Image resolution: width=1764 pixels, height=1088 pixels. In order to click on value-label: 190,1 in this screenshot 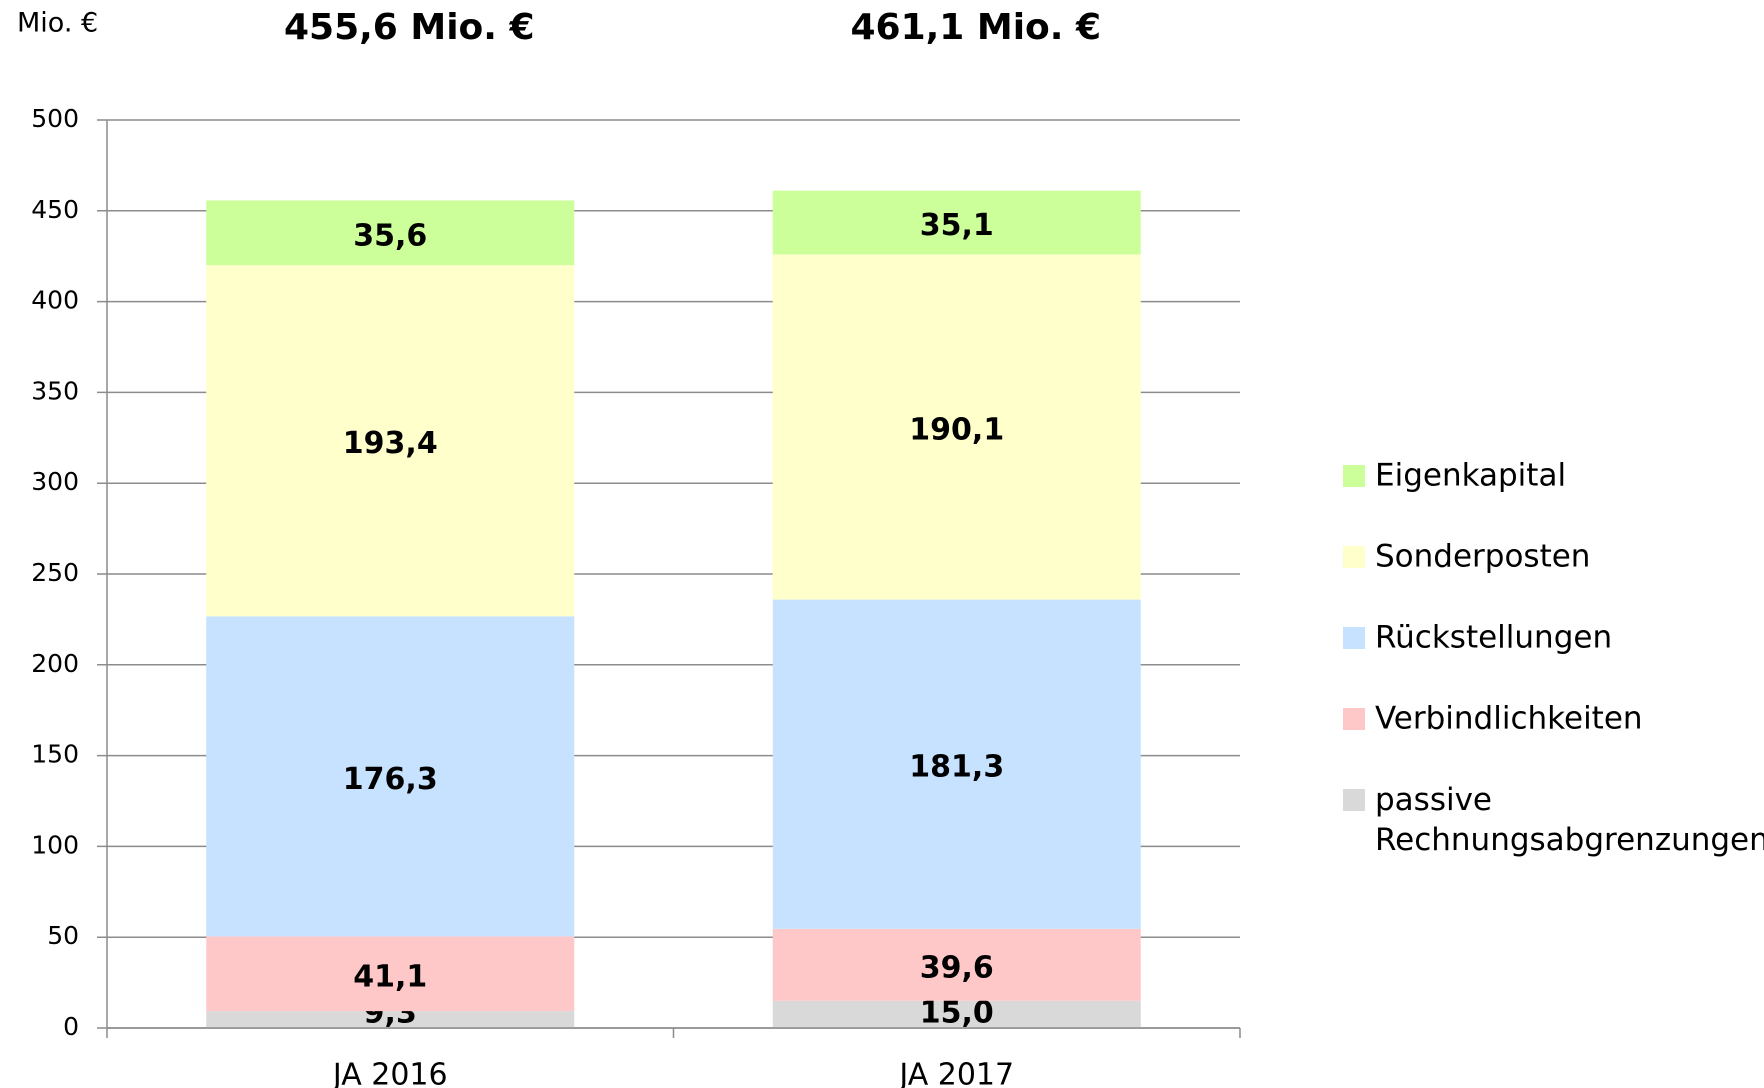, I will do `click(956, 429)`.